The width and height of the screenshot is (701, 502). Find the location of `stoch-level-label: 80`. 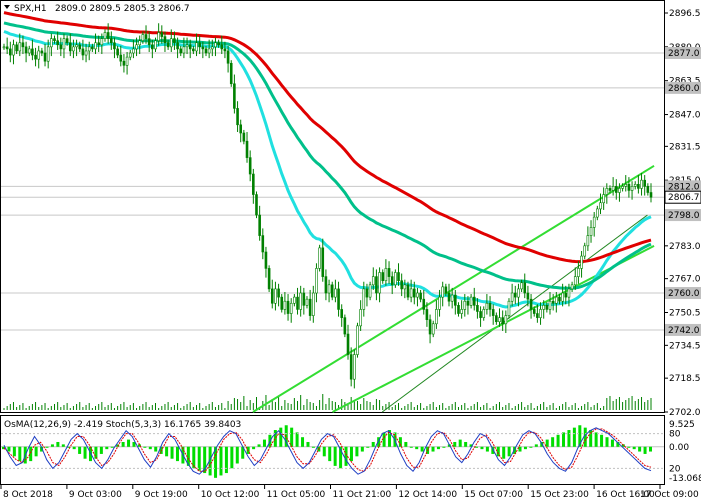

stoch-level-label: 80 is located at coordinates (675, 435).